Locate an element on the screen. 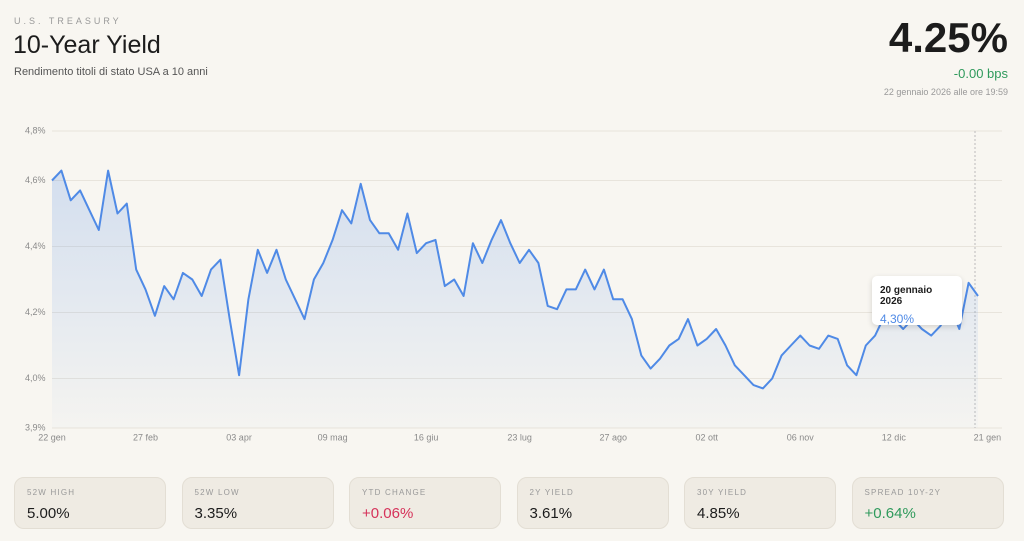 This screenshot has height=541, width=1024. stat-label: 52W LOW is located at coordinates (217, 492).